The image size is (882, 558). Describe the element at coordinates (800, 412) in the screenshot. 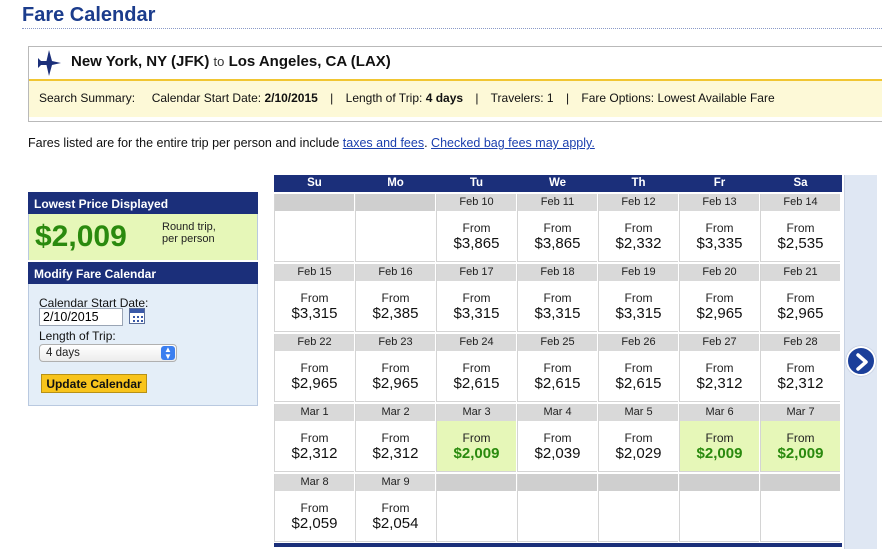

I see `day-date: Mar 7` at that location.